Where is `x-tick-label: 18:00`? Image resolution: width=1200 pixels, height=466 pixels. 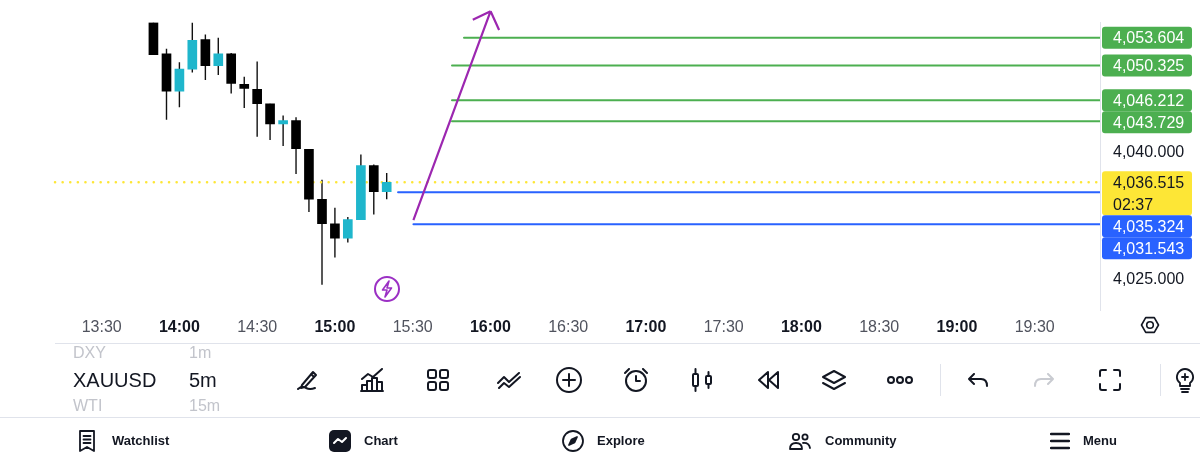
x-tick-label: 18:00 is located at coordinates (801, 327).